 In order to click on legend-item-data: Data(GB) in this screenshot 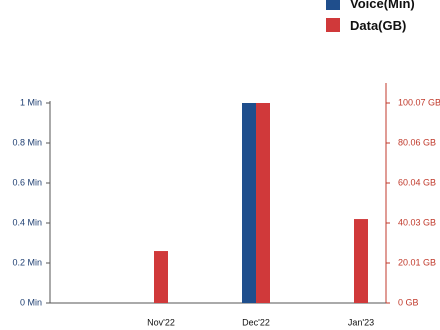, I will do `click(370, 25)`.